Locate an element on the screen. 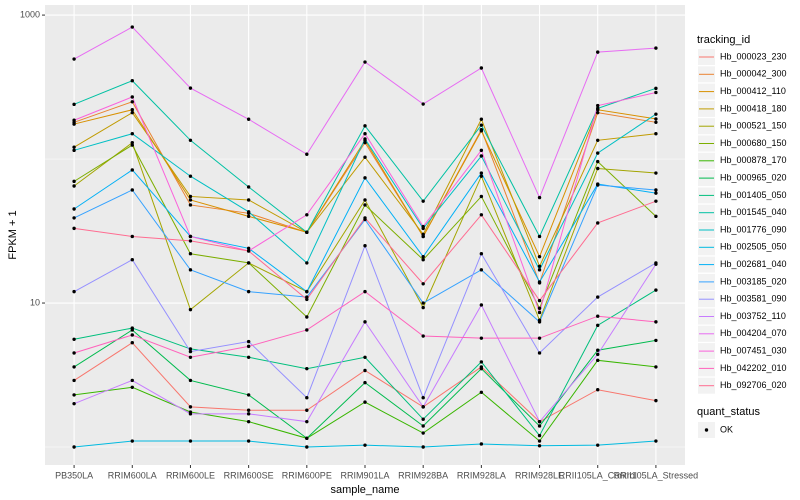 Image resolution: width=800 pixels, height=500 pixels. x-tick-label: RRIM600LA is located at coordinates (132, 475).